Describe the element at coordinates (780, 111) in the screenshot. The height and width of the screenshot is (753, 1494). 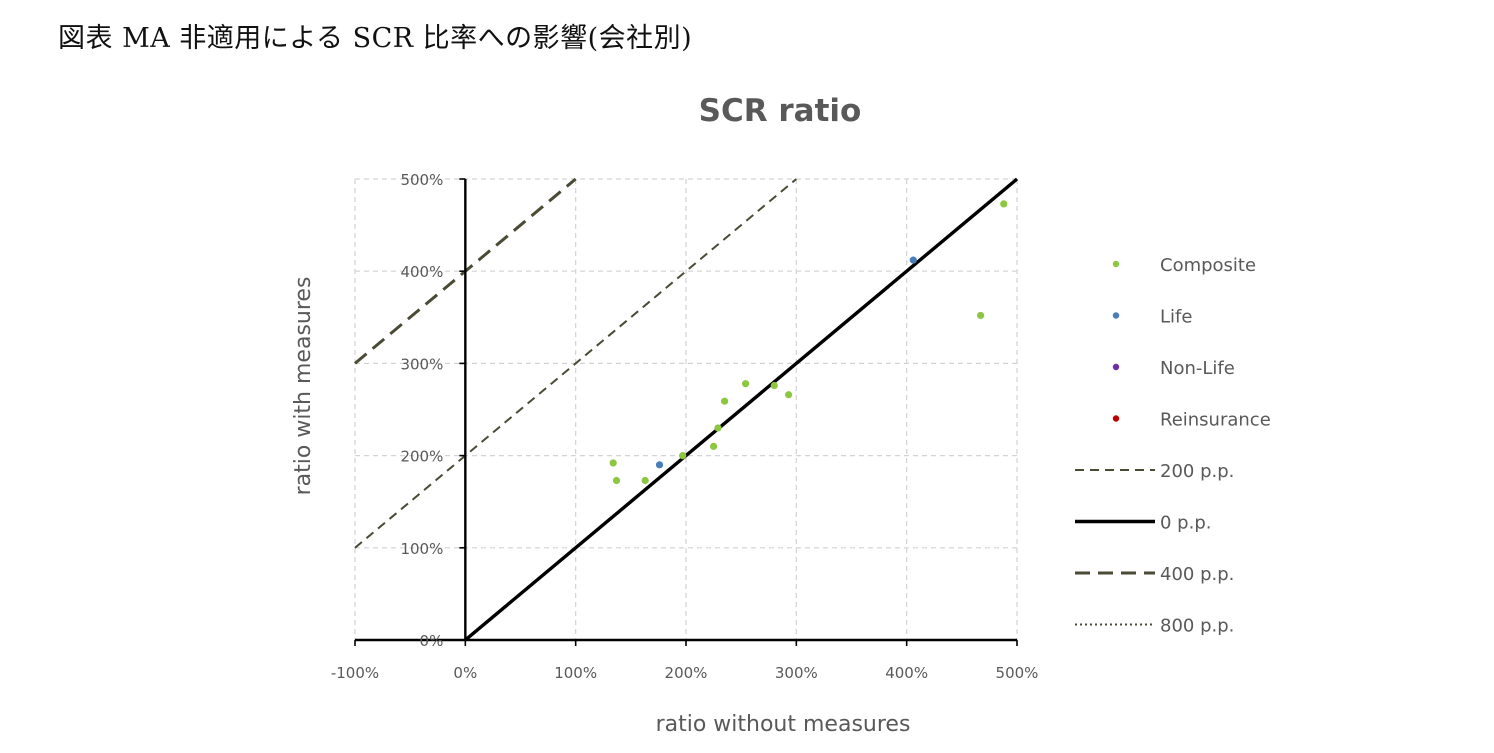
I see `chart-title: SCR ratio` at that location.